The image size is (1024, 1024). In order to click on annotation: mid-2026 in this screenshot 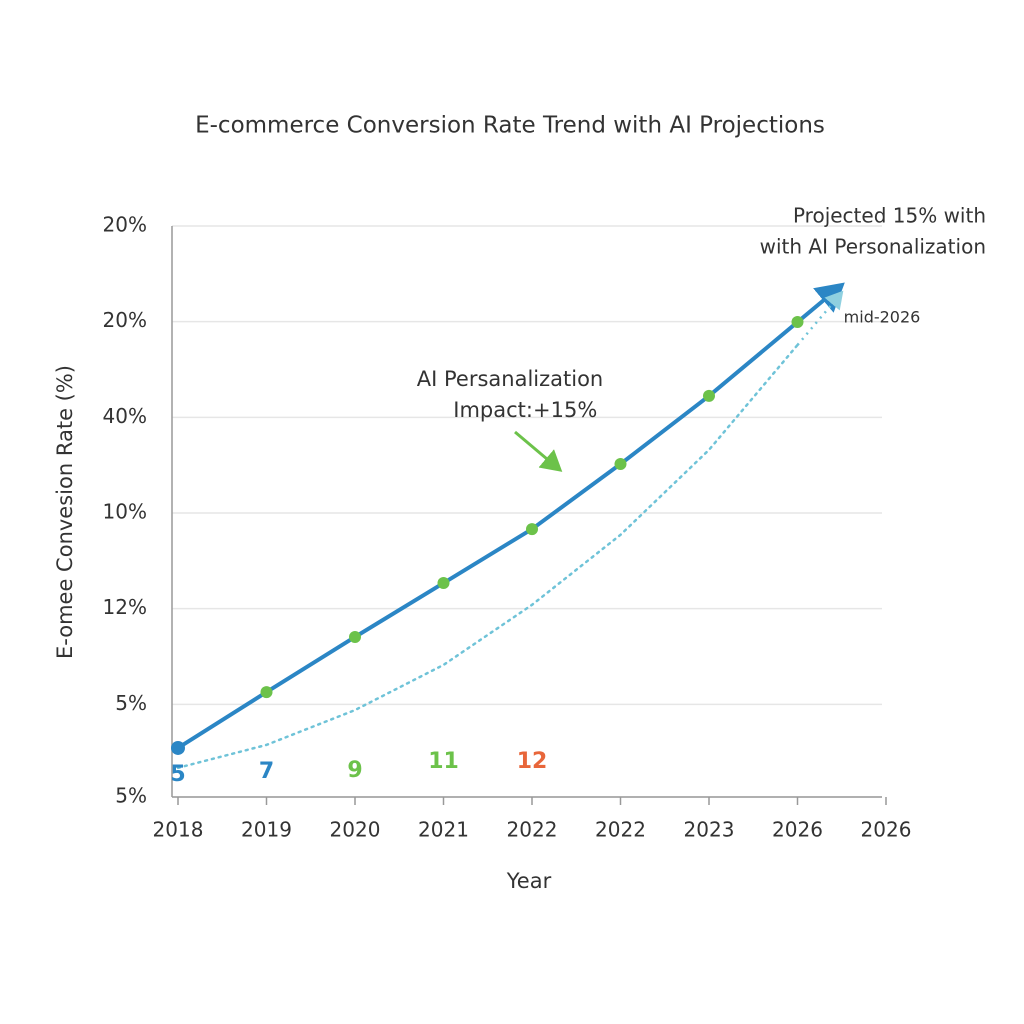, I will do `click(882, 317)`.